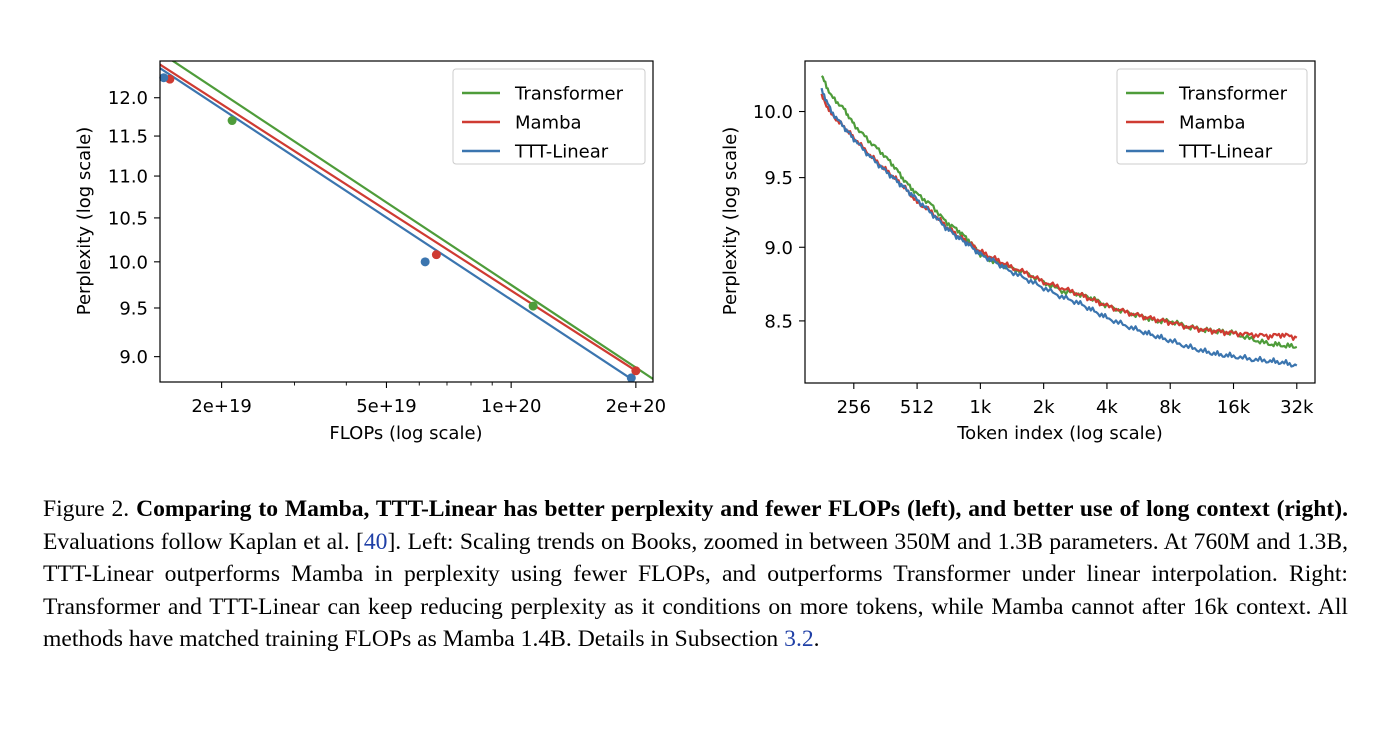 This screenshot has width=1386, height=730. Describe the element at coordinates (730, 221) in the screenshot. I see `right-y-axis-label: Perplexity (log scale)` at that location.